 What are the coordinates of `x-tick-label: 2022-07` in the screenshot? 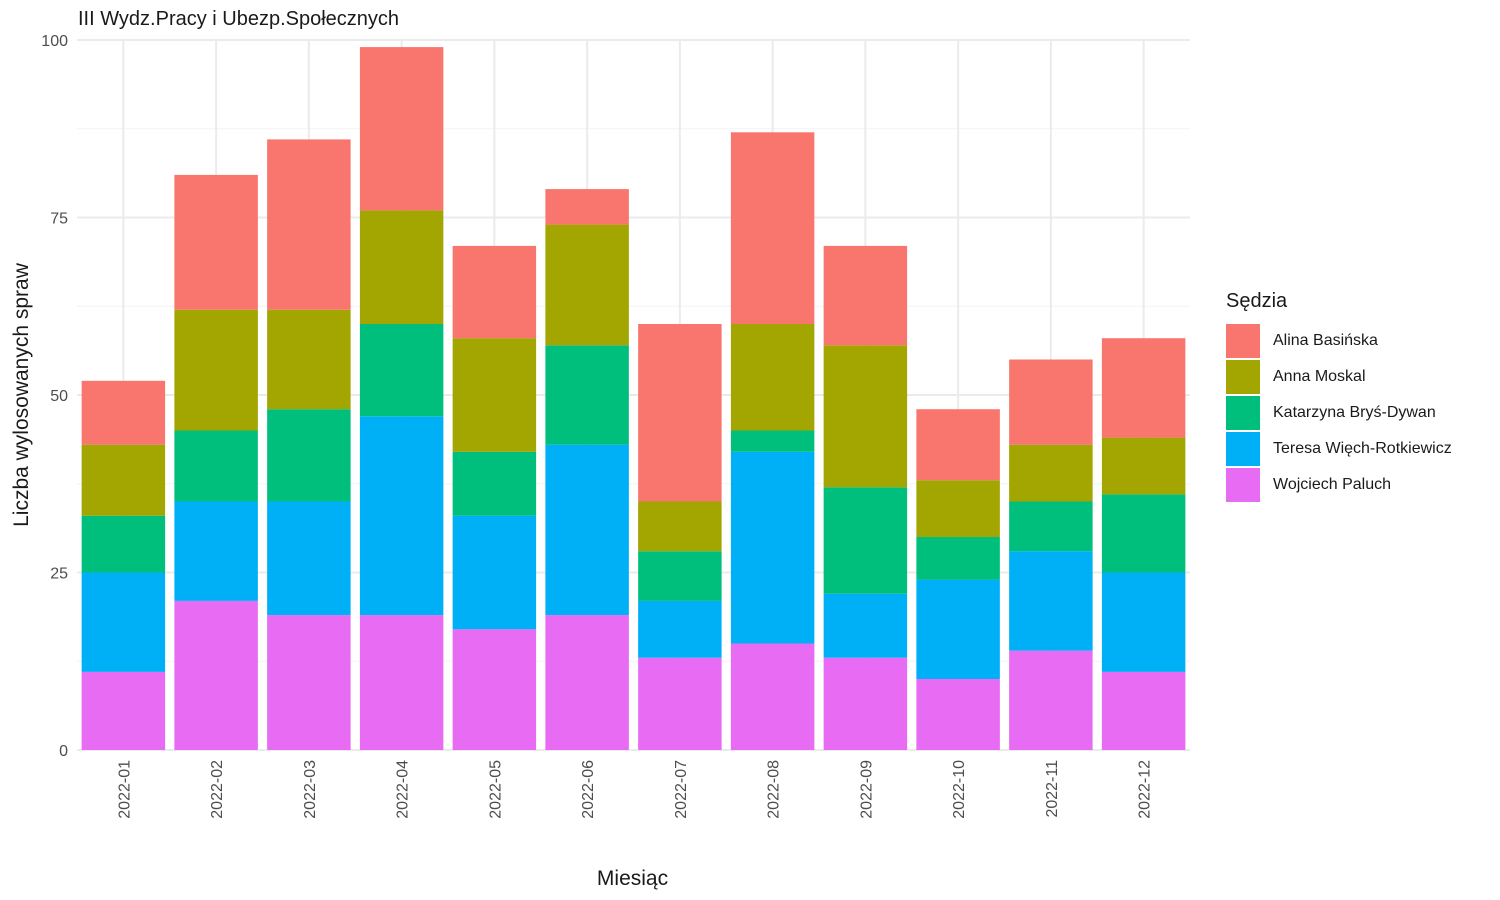 It's located at (681, 789).